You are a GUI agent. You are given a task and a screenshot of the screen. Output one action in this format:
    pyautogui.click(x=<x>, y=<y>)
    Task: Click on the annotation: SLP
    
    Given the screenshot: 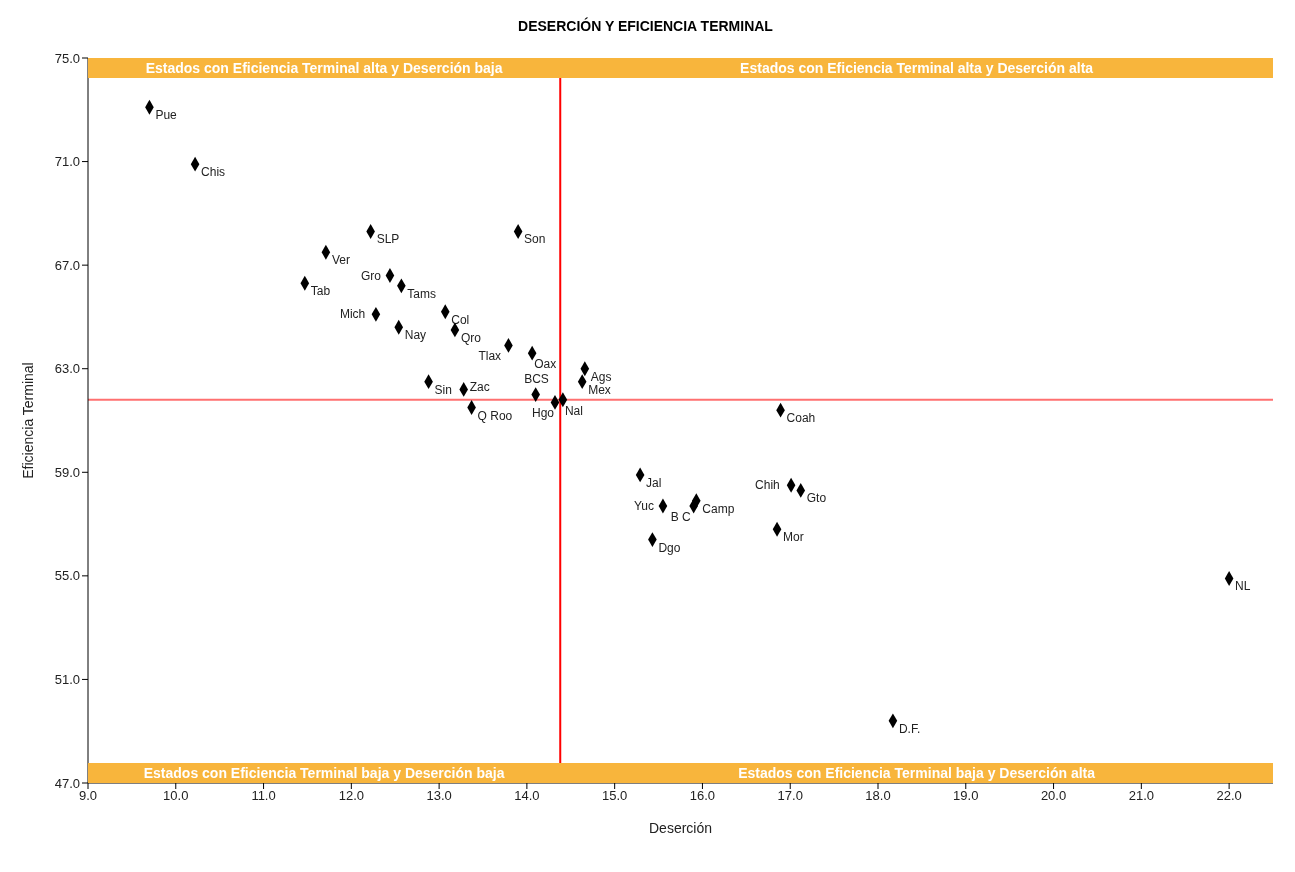 What is the action you would take?
    pyautogui.click(x=388, y=239)
    